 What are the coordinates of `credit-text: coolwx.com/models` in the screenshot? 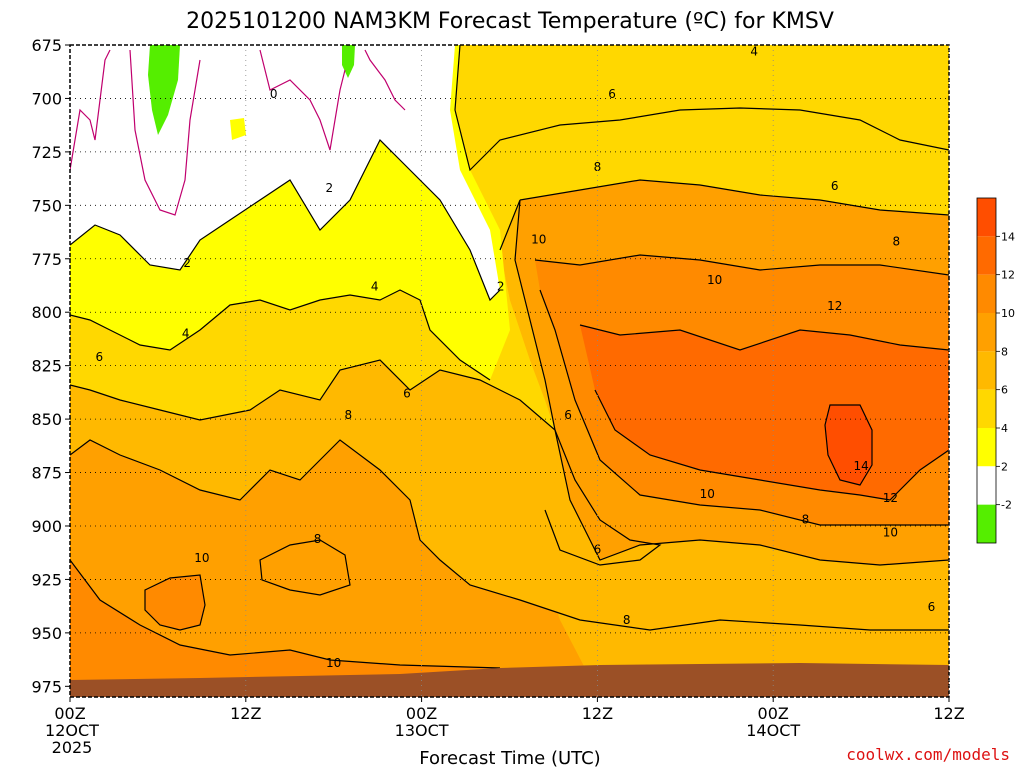 It's located at (928, 754).